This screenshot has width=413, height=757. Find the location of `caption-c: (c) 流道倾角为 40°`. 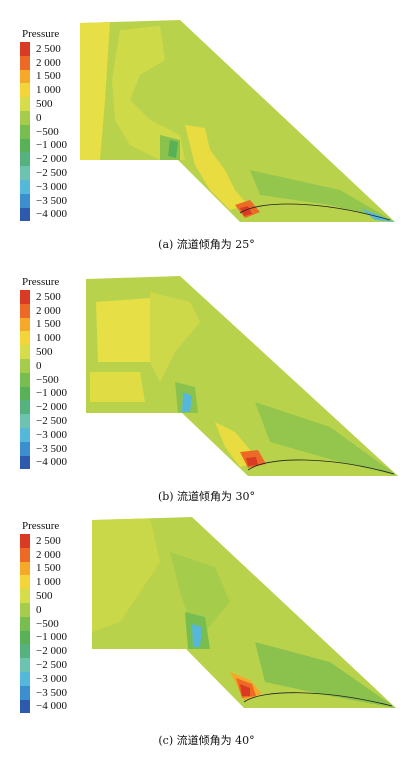

caption-c: (c) 流道倾角为 40° is located at coordinates (206, 740).